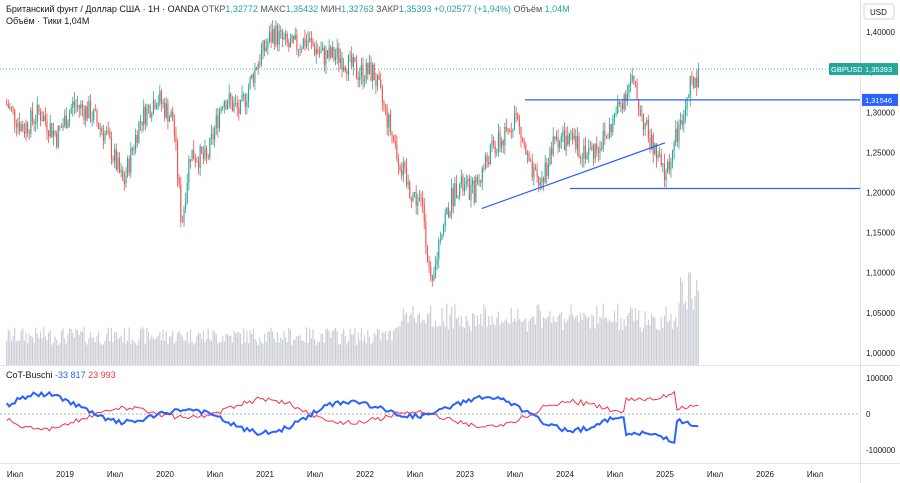  What do you see at coordinates (265, 474) in the screenshot?
I see `time-tick-label: 2021` at bounding box center [265, 474].